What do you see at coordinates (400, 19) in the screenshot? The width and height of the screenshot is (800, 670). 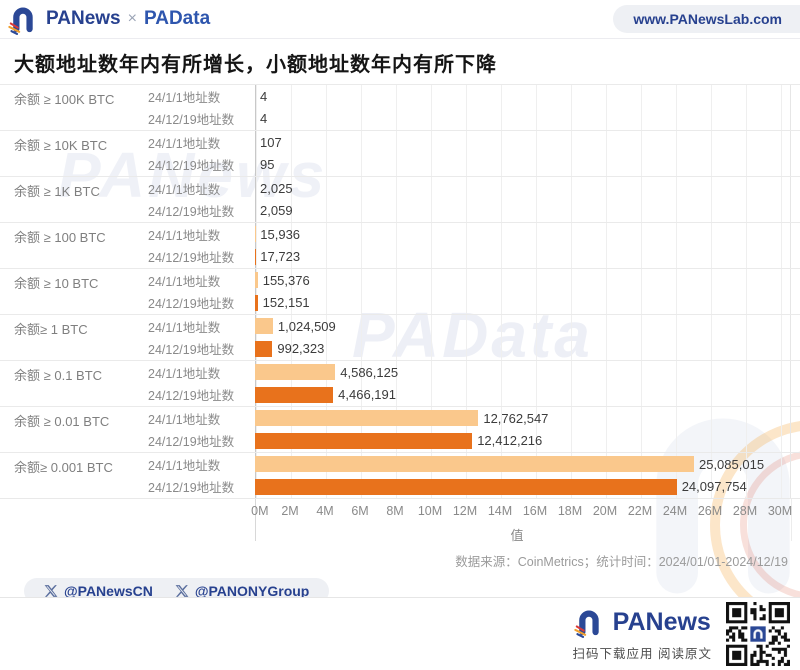 I see `header: PANews × PAData www.PANewsLab.com` at bounding box center [400, 19].